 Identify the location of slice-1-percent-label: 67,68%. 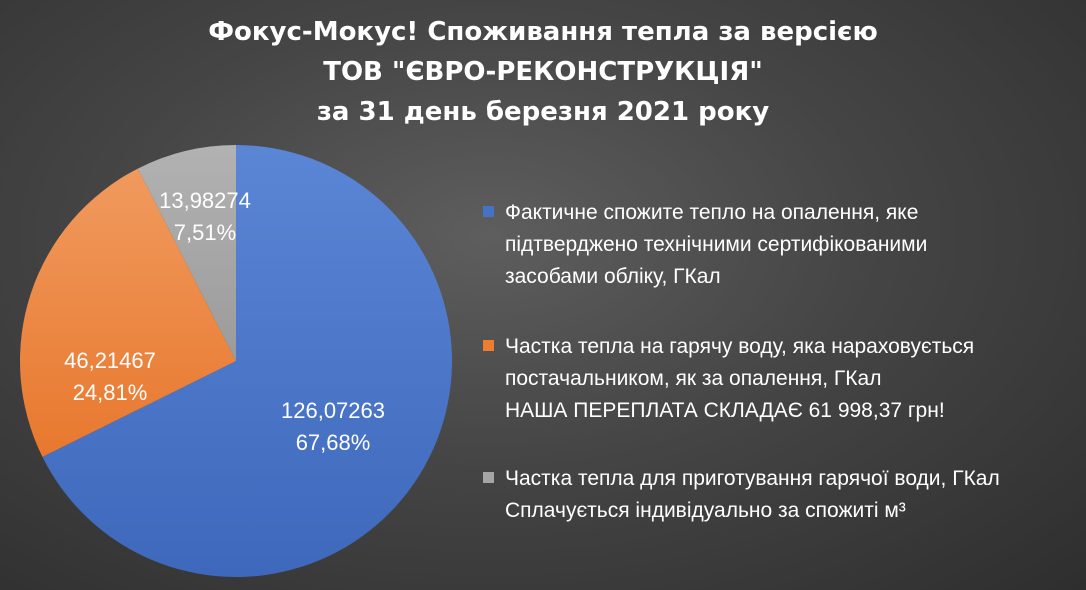
(333, 442).